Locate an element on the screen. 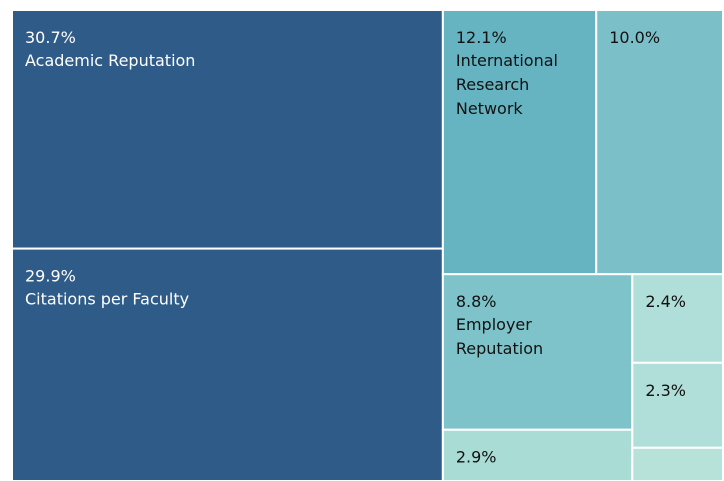 The image size is (724, 481). value-label: 2.3% is located at coordinates (665, 390).